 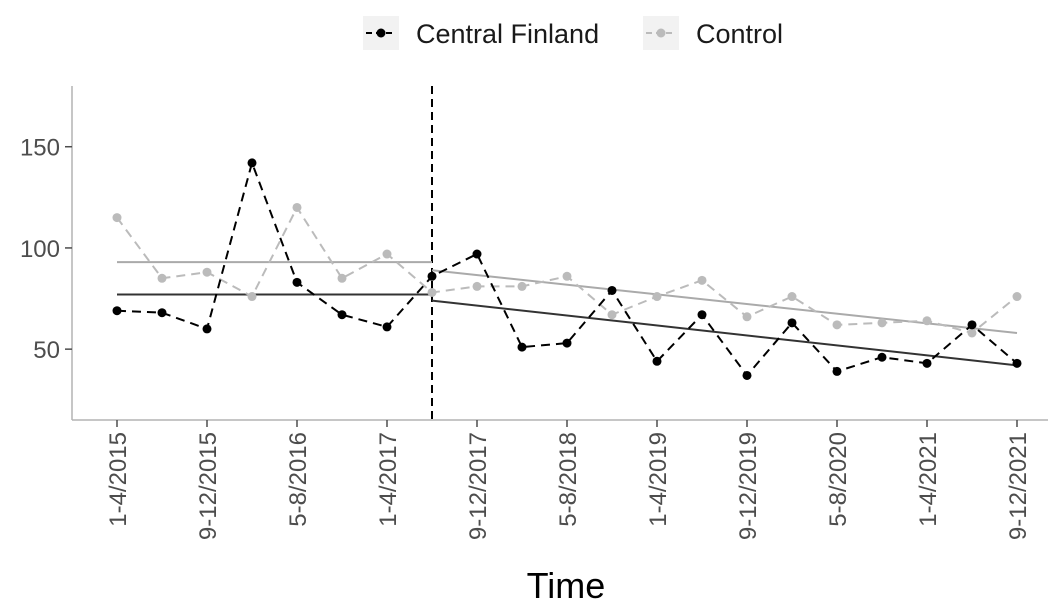 I want to click on x-tick-label: 1-4/2015, so click(x=118, y=479).